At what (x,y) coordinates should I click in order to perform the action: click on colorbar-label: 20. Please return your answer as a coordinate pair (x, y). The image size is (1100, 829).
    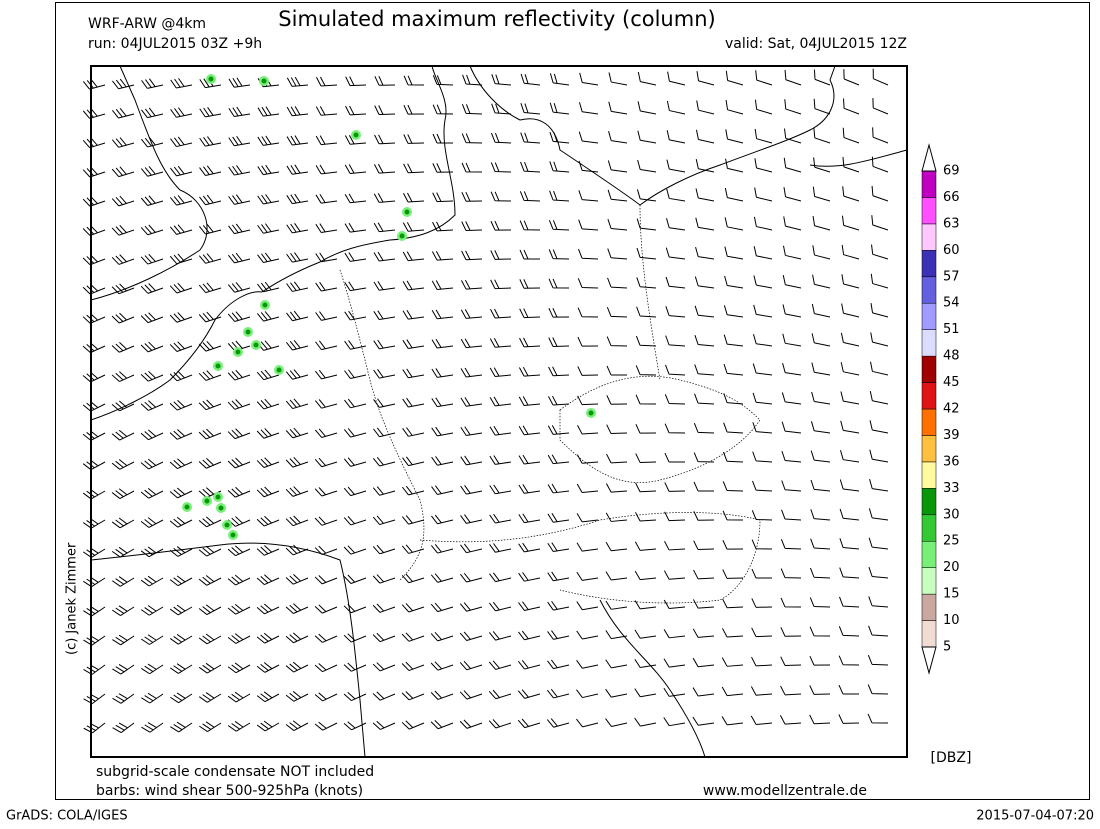
    Looking at the image, I should click on (951, 567).